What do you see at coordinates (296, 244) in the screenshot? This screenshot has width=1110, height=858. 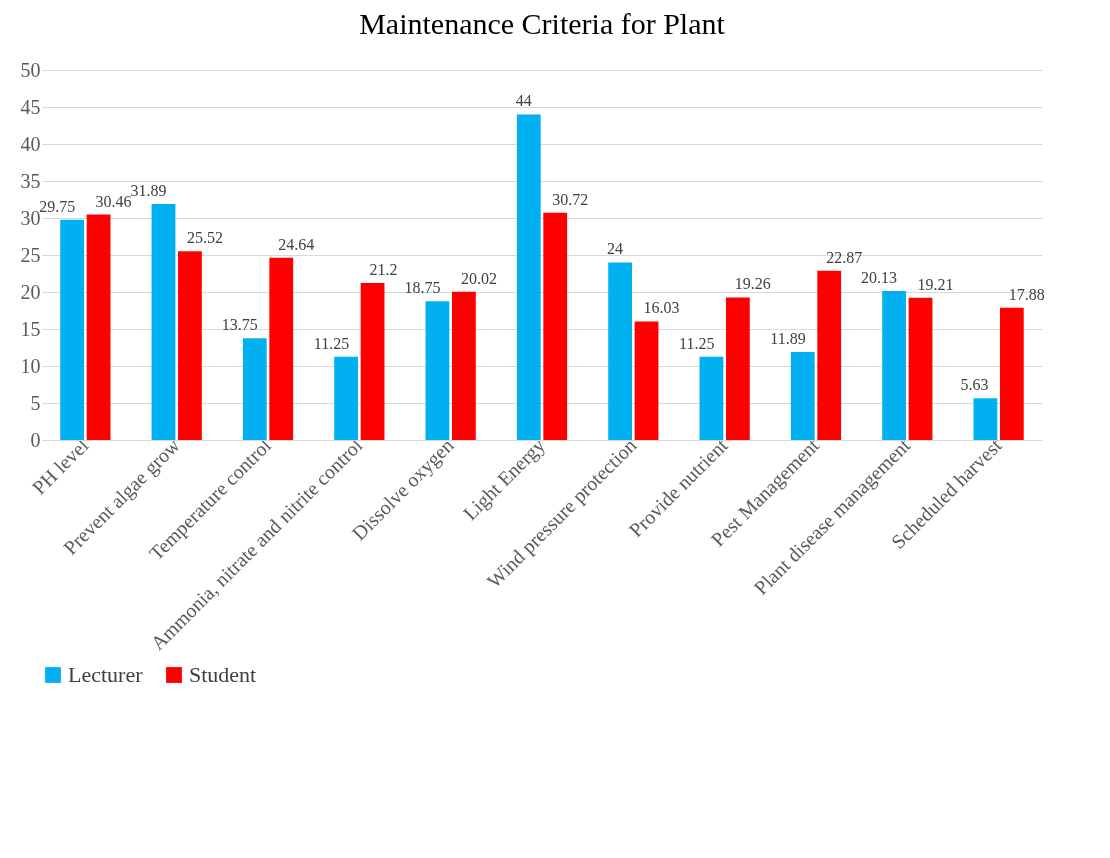 I see `data-label: 24.64` at bounding box center [296, 244].